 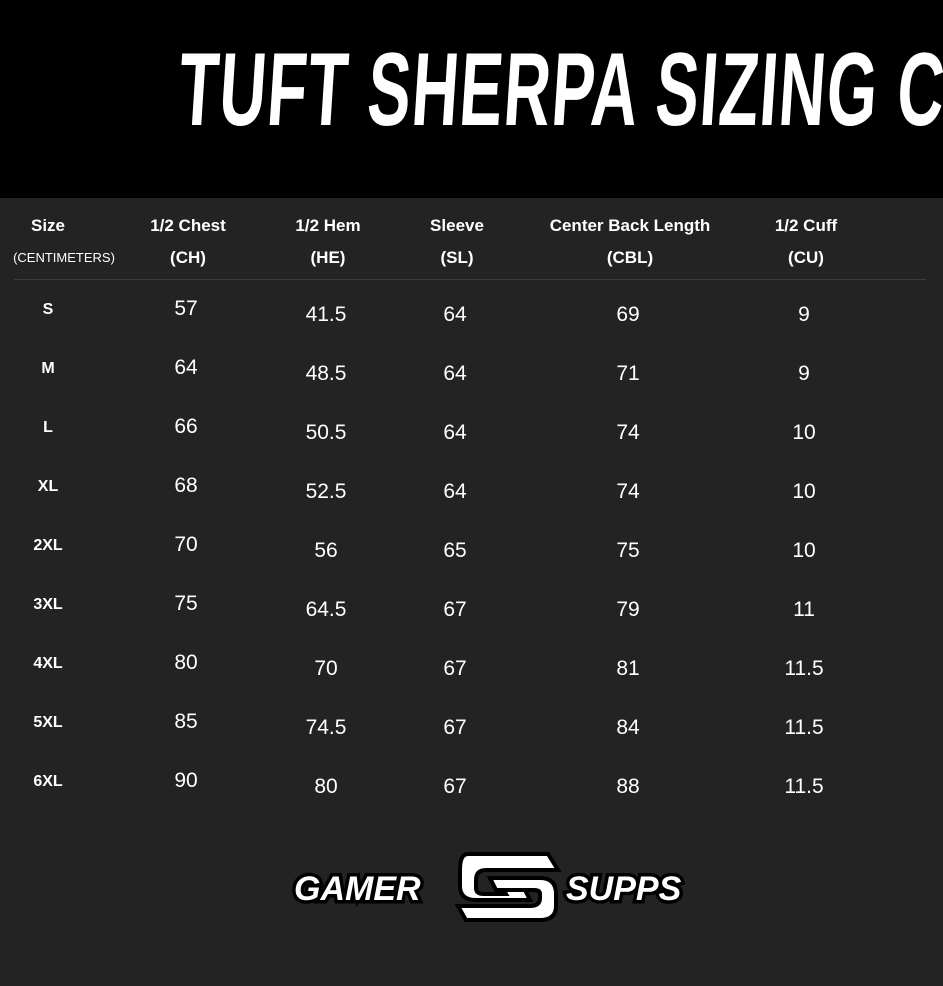 What do you see at coordinates (804, 609) in the screenshot?
I see `table-cell: 11` at bounding box center [804, 609].